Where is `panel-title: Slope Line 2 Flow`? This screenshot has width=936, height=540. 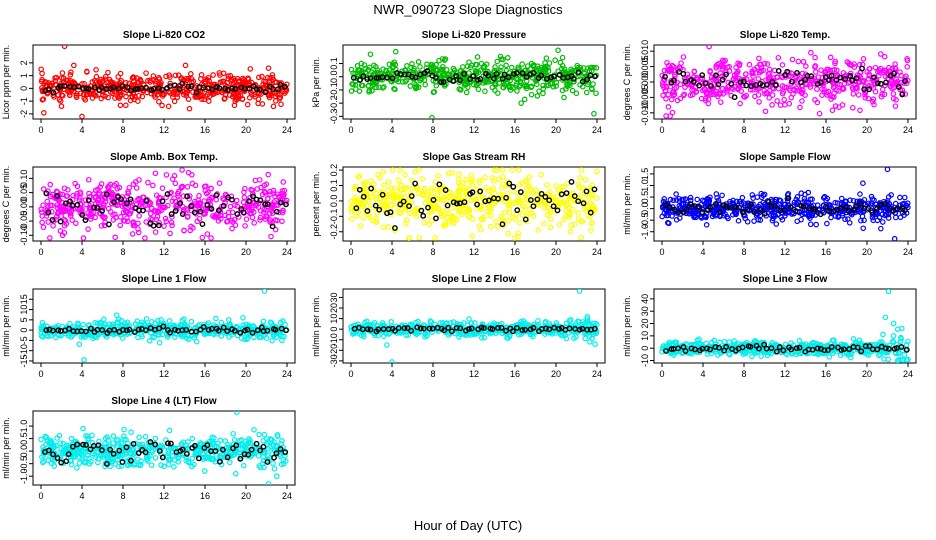
panel-title: Slope Line 2 Flow is located at coordinates (474, 279).